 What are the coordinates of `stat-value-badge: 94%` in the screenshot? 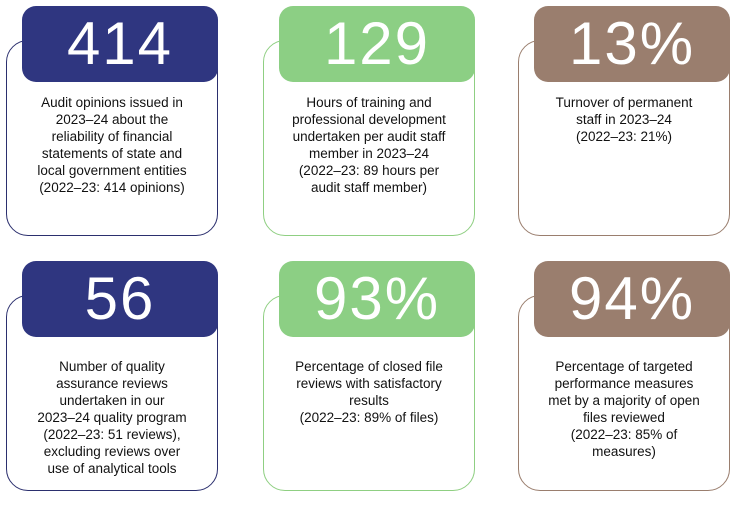 It's located at (632, 299).